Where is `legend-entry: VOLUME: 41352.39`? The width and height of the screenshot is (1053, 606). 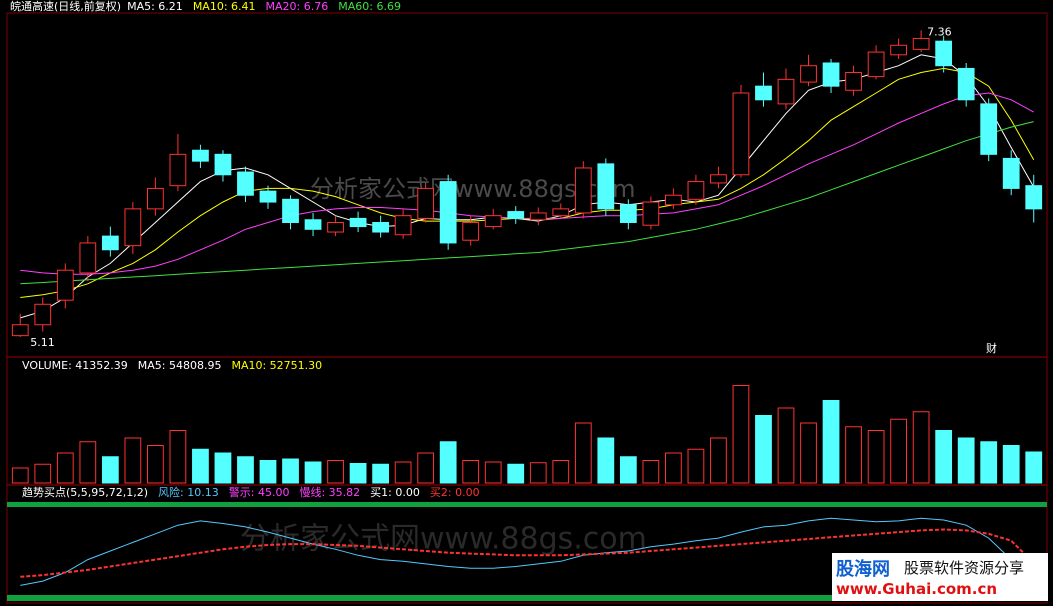
legend-entry: VOLUME: 41352.39 is located at coordinates (75, 365).